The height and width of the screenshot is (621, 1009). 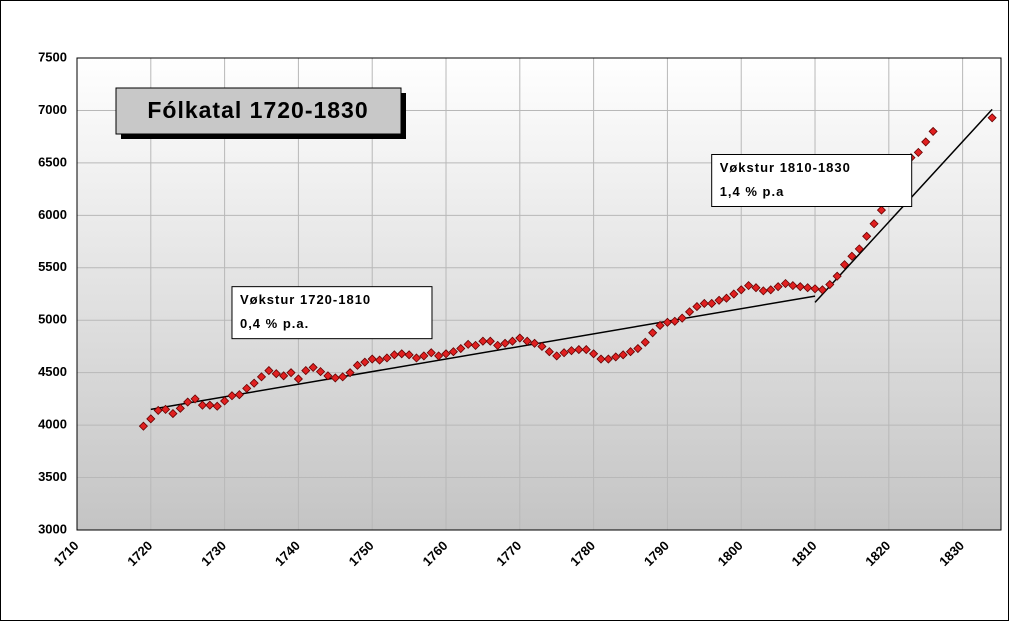 What do you see at coordinates (483, 353) in the screenshot?
I see `trend-line` at bounding box center [483, 353].